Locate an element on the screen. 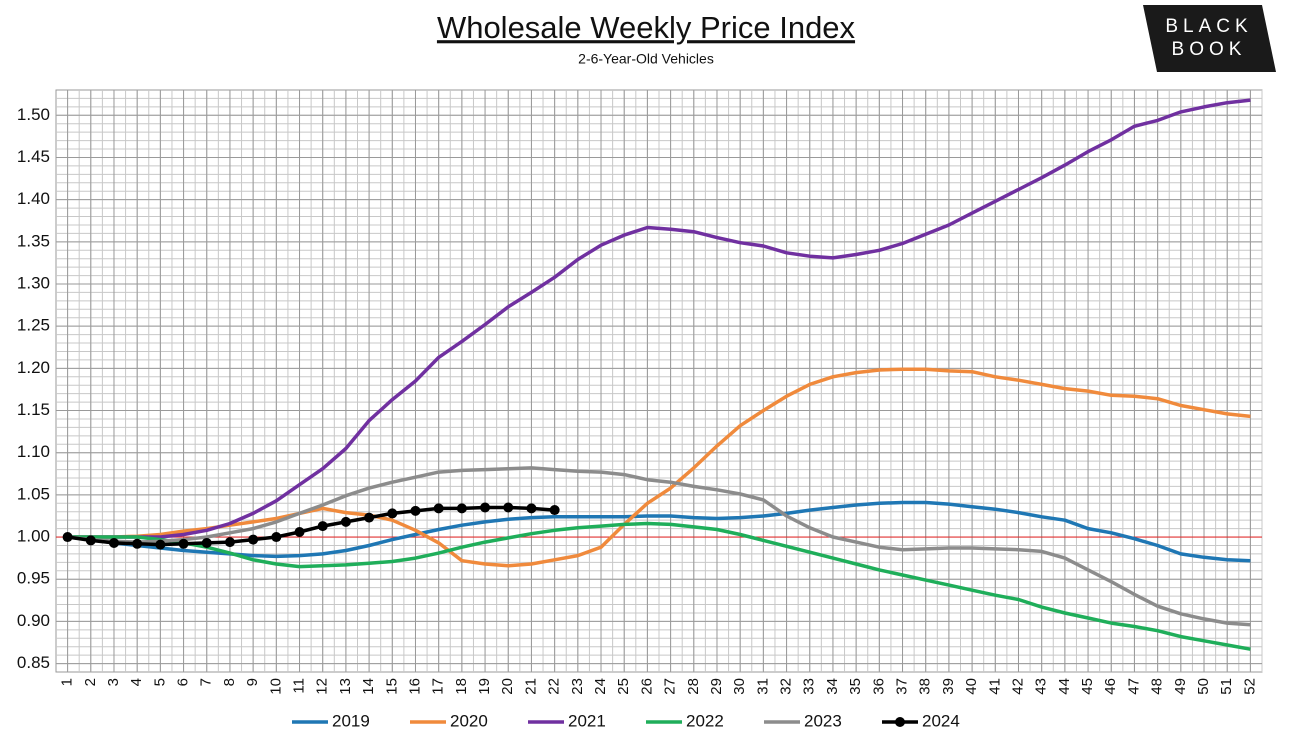  x-tick-label: 10 is located at coordinates (275, 686).